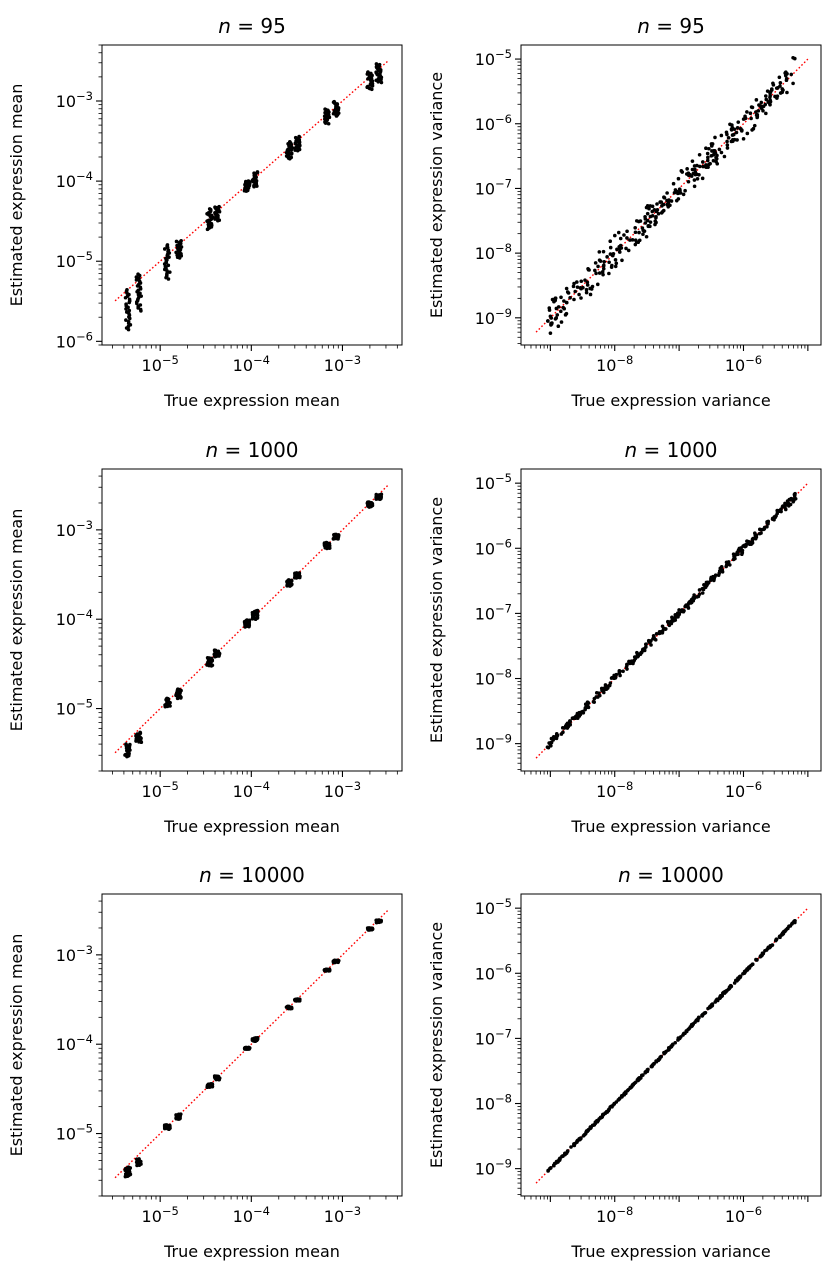 The image size is (838, 1273). I want to click on y-tick-label: 10⁻⁴, so click(74, 618).